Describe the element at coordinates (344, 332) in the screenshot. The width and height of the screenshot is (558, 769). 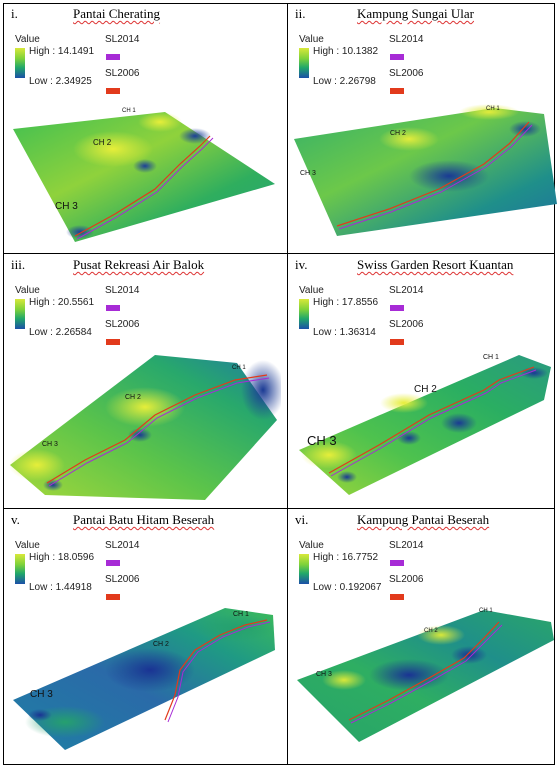
I see `legend-low: Low : 1.36314` at that location.